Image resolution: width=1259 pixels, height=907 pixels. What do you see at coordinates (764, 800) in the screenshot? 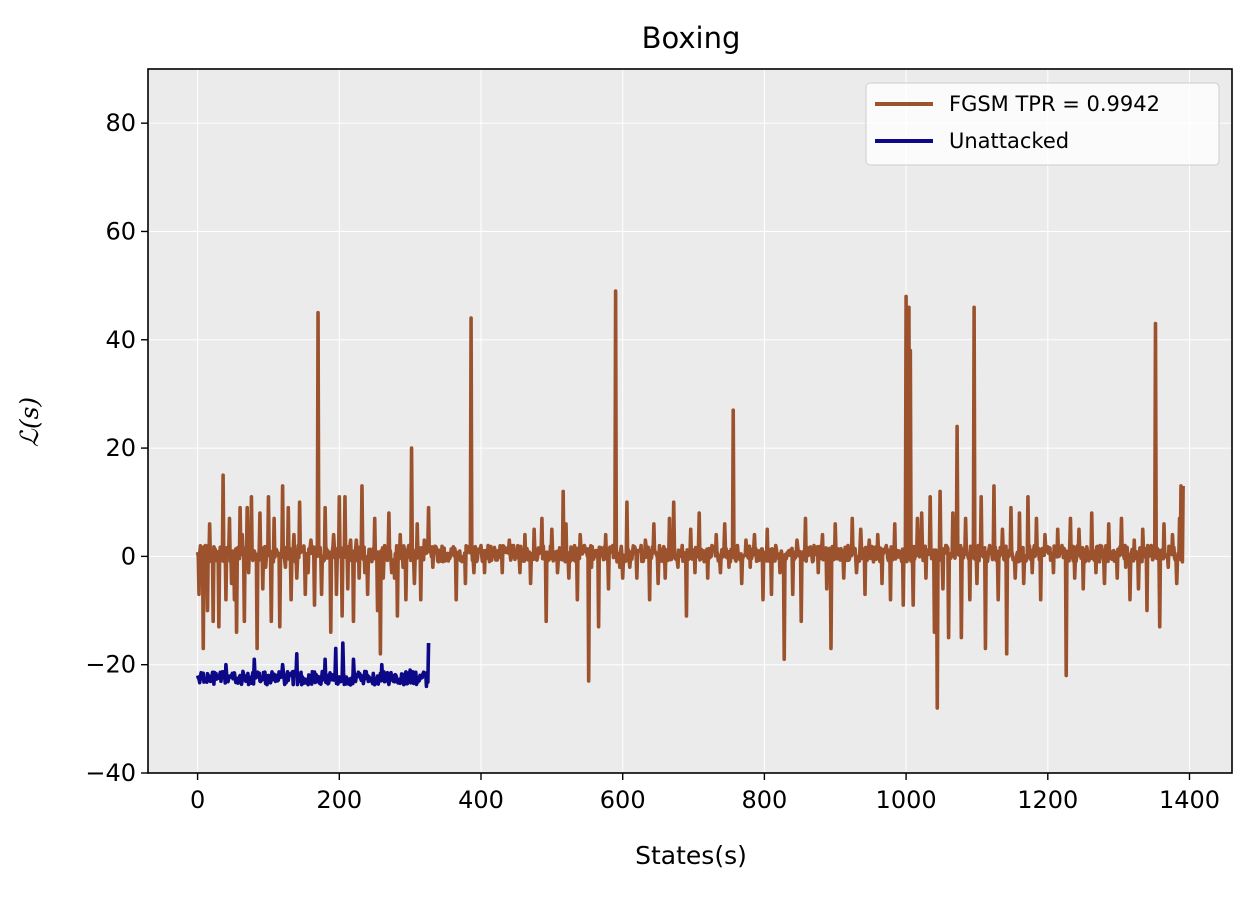
I see `x-tick-label: 800` at bounding box center [764, 800].